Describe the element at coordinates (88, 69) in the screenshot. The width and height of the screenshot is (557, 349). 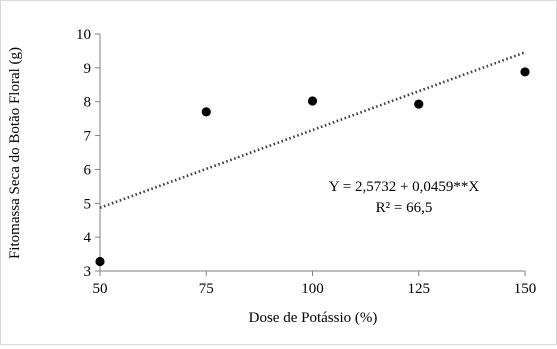
I see `y-tick-label: 9` at that location.